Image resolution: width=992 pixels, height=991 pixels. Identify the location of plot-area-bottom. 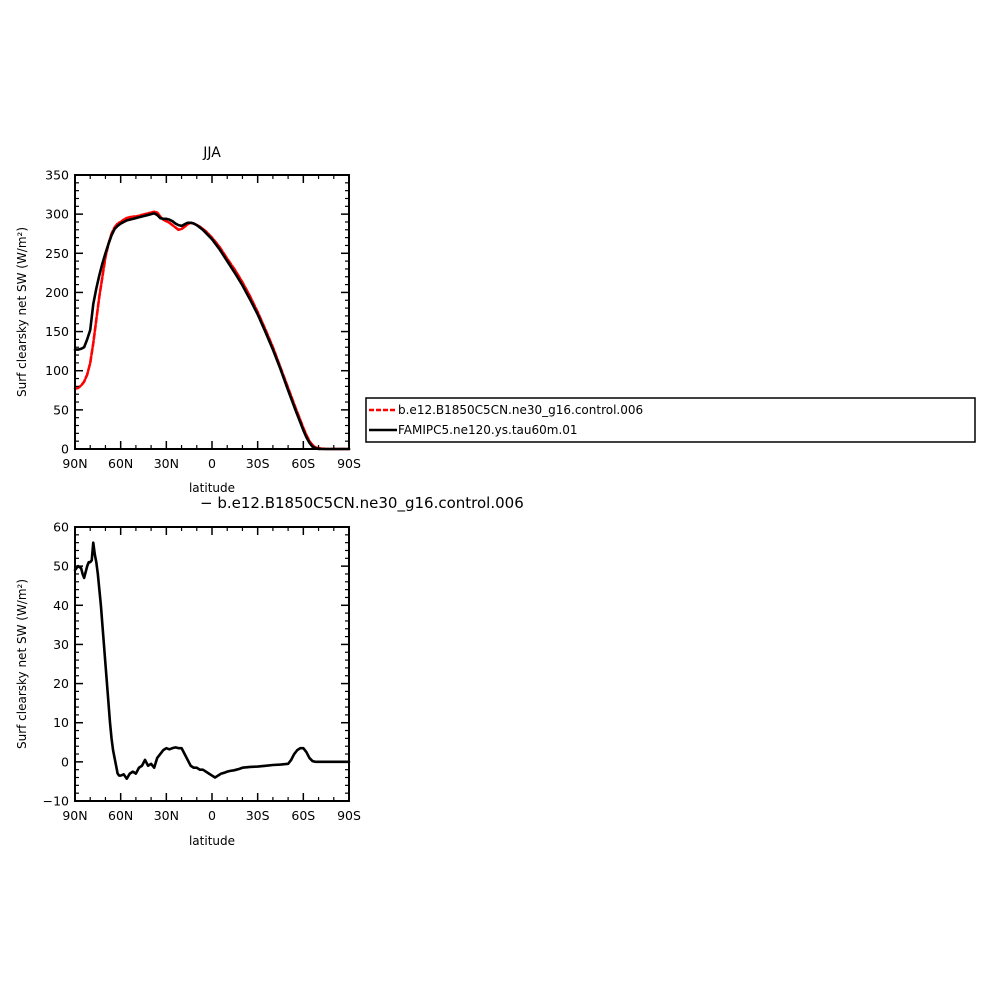
(212, 660).